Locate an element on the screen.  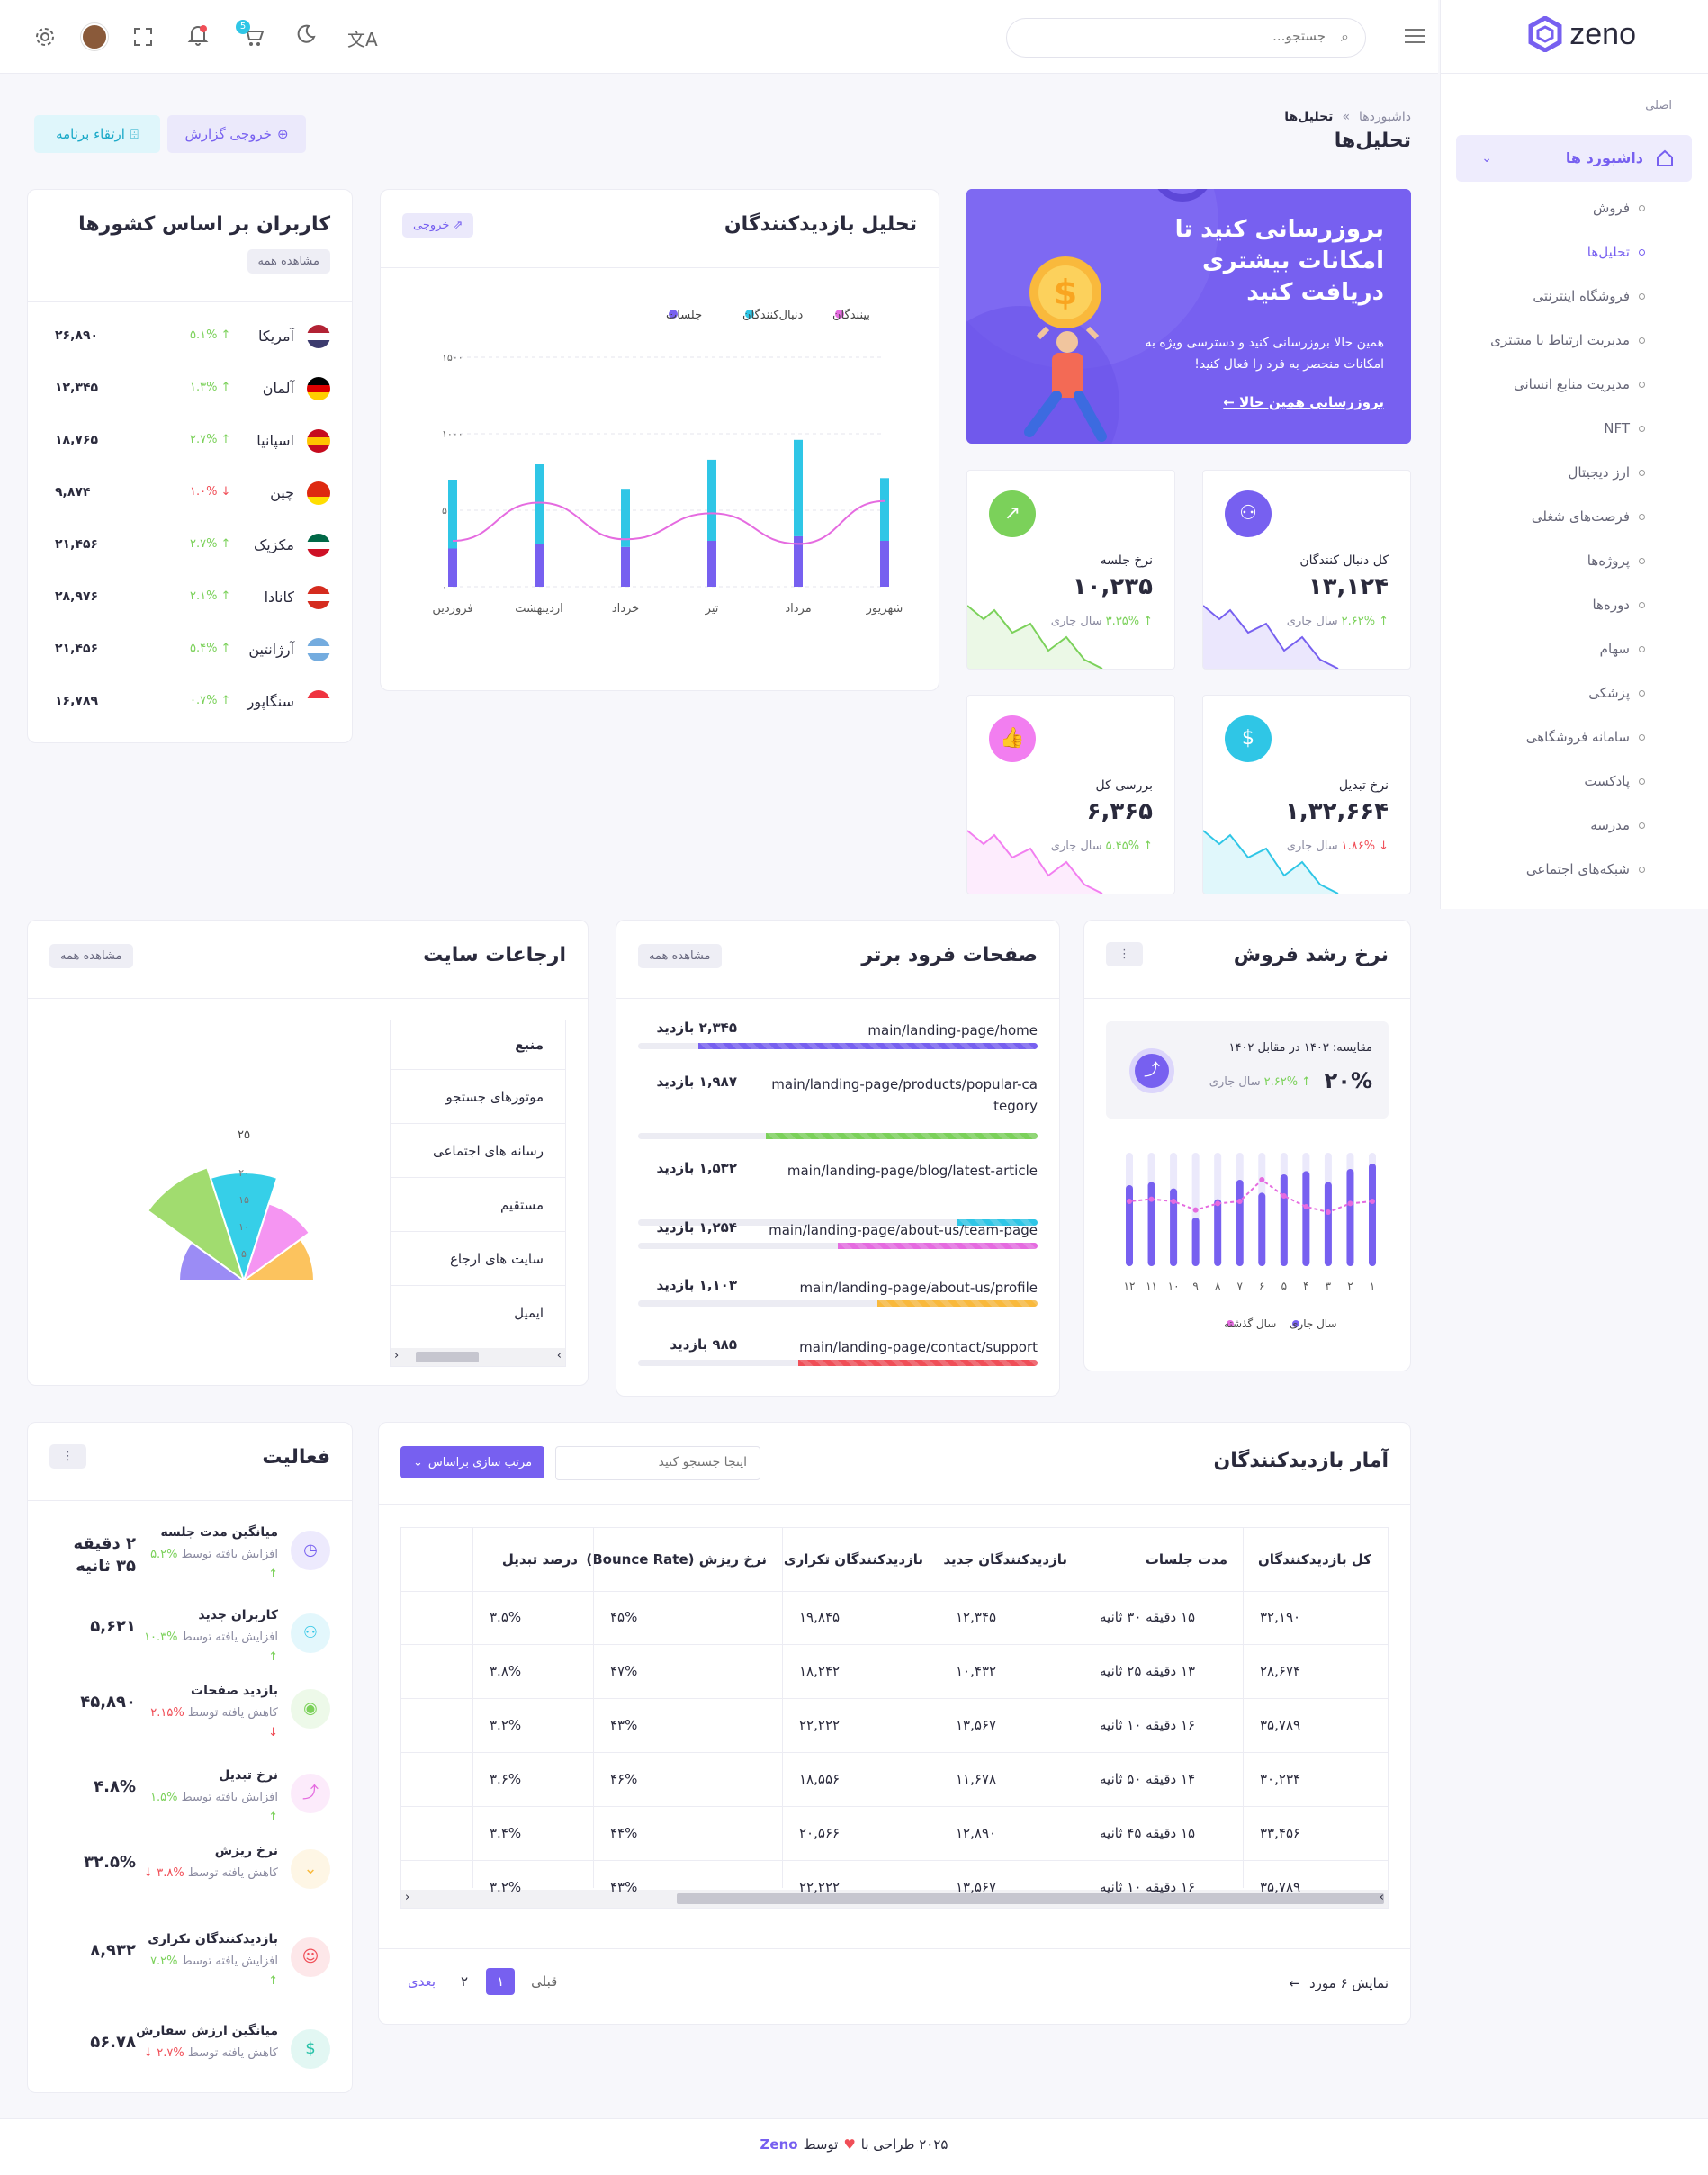
progress-track is located at coordinates (838, 1046).